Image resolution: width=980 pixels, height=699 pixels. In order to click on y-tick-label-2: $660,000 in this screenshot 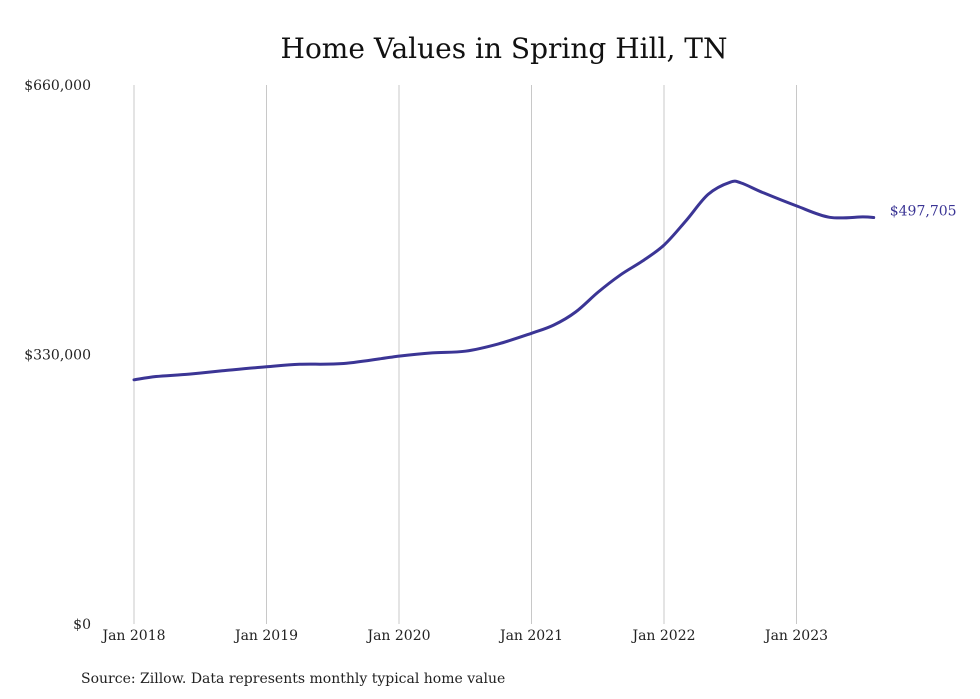, I will do `click(57, 86)`.